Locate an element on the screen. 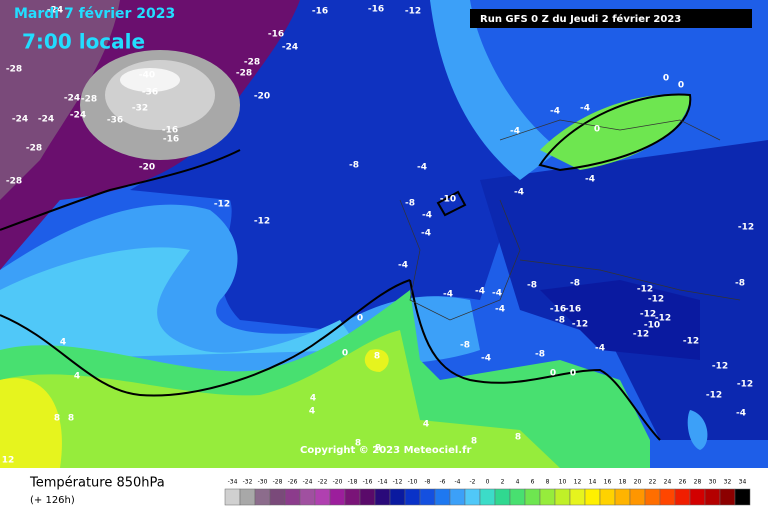 The image size is (768, 512). copyright: Copyright © 2023 Meteociel.fr is located at coordinates (385, 450).